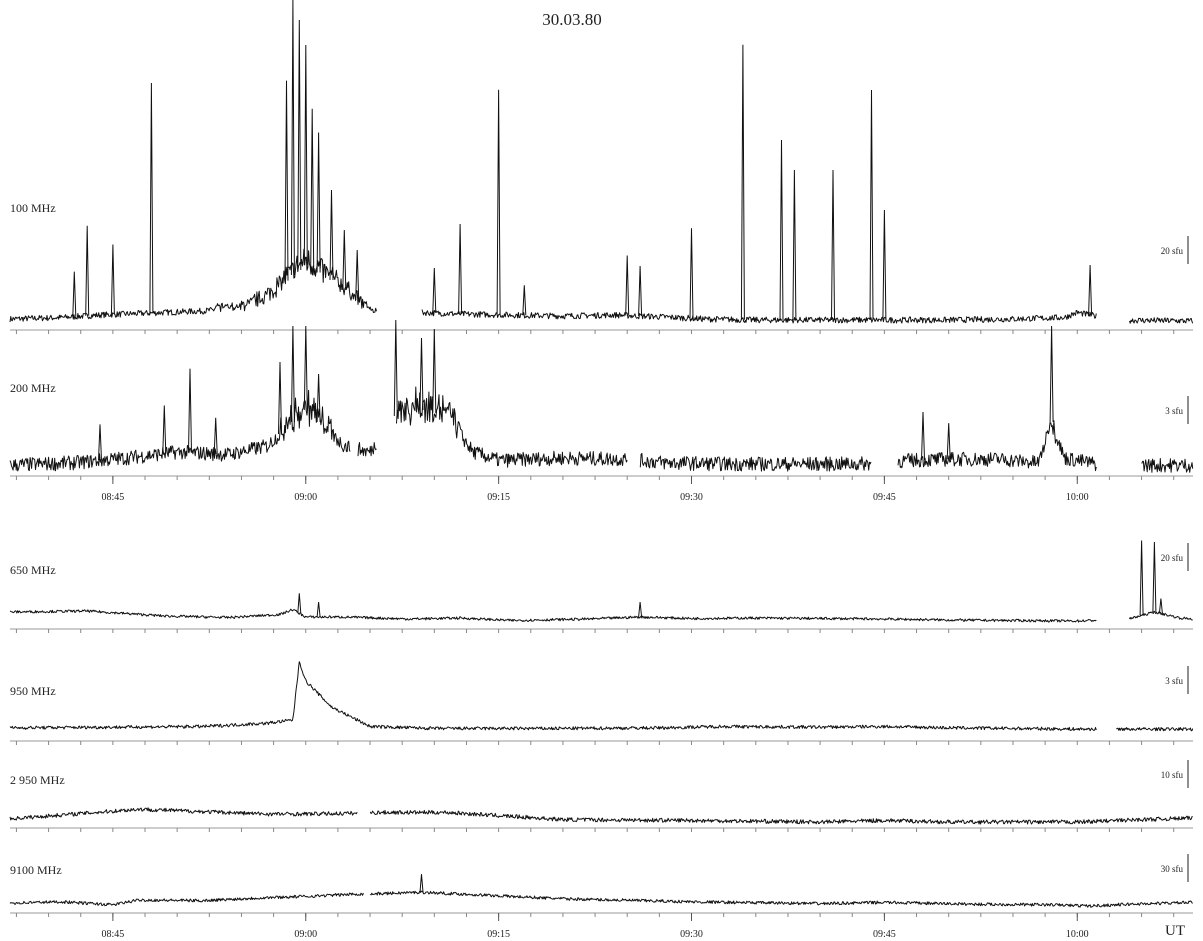 Image resolution: width=1203 pixels, height=941 pixels. I want to click on scale-label: 10 sfu, so click(1172, 775).